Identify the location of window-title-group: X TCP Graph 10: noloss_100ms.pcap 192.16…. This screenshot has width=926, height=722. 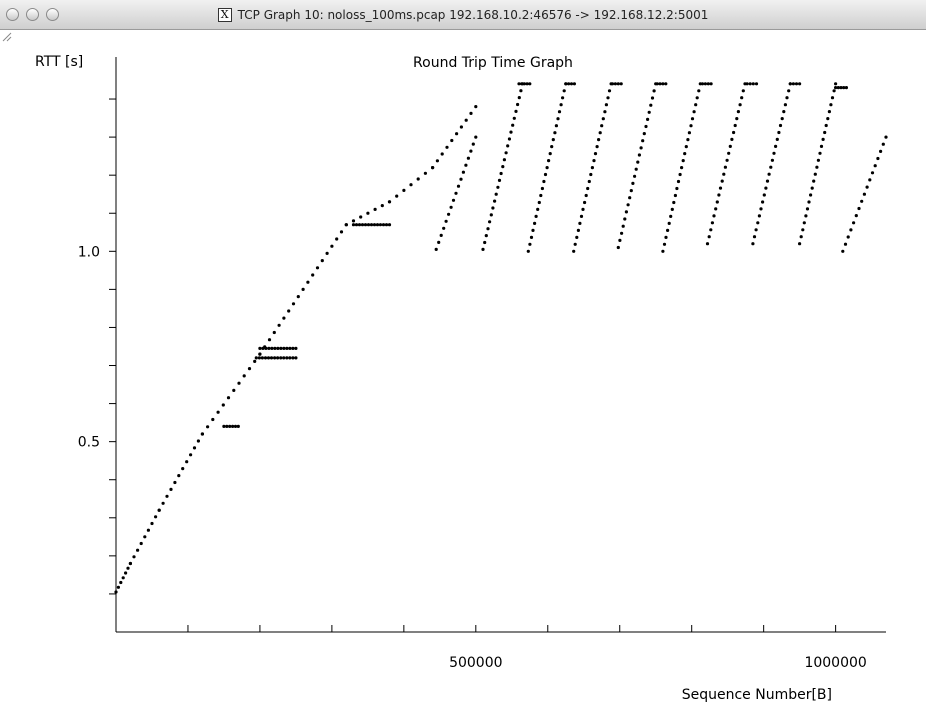
(463, 15).